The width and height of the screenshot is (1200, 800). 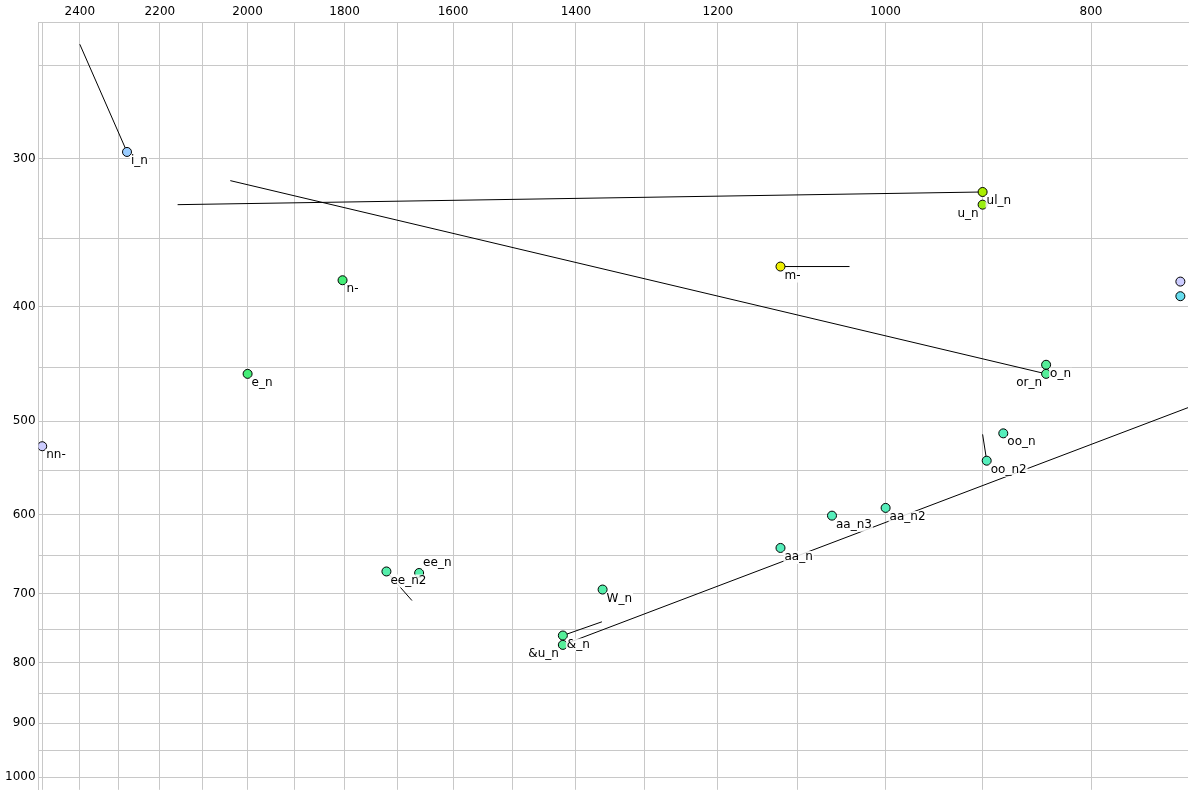 What do you see at coordinates (578, 643) in the screenshot?
I see `annotation: &_n` at bounding box center [578, 643].